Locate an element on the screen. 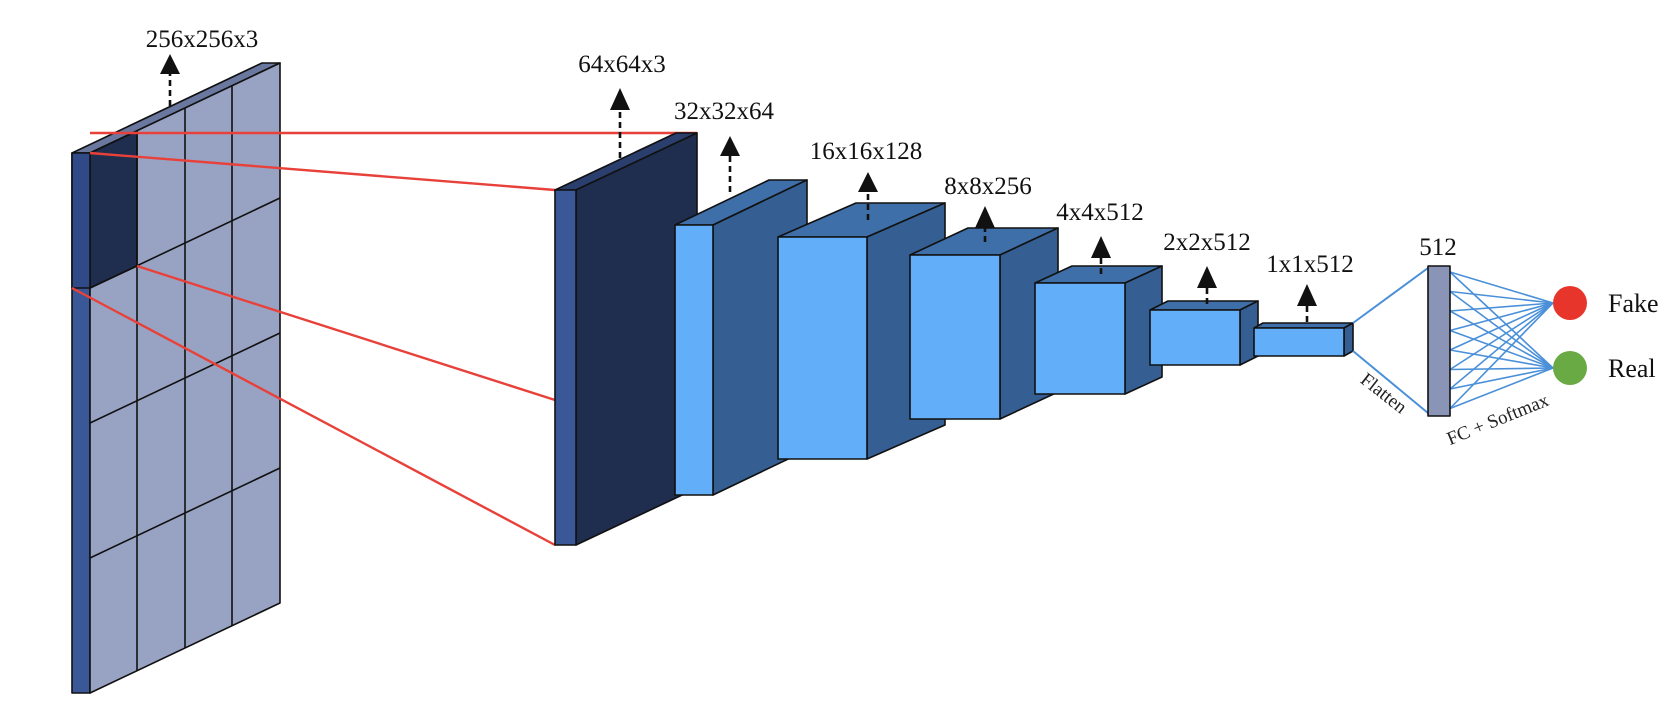  layer-64-up-arrow is located at coordinates (620, 123).